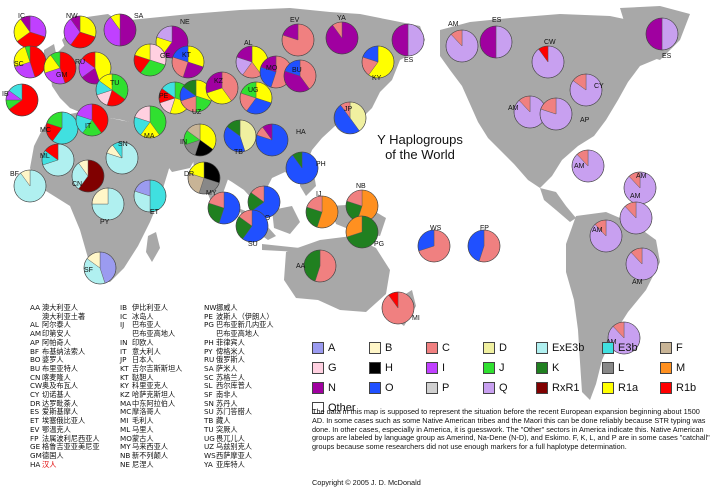  Describe the element at coordinates (560, 348) in the screenshot. I see `legend-item-exe3b: ExE3b` at that location.